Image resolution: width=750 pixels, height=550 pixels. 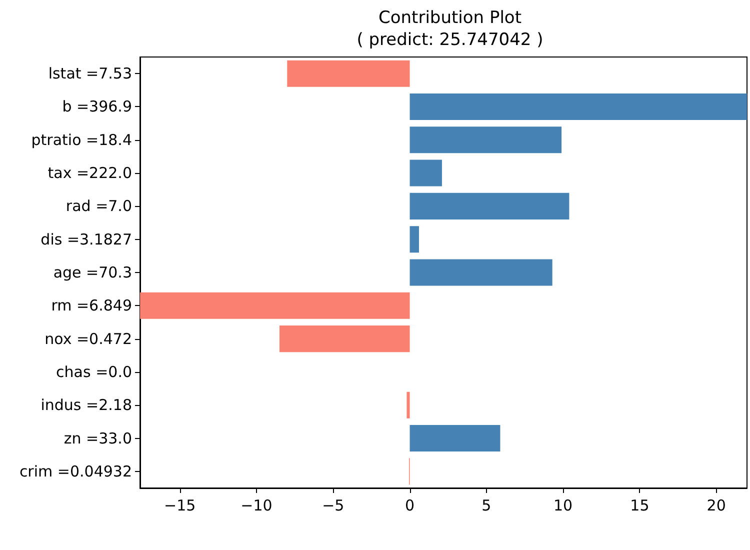 I want to click on y-tick-label: chas =0.0, so click(x=94, y=371).